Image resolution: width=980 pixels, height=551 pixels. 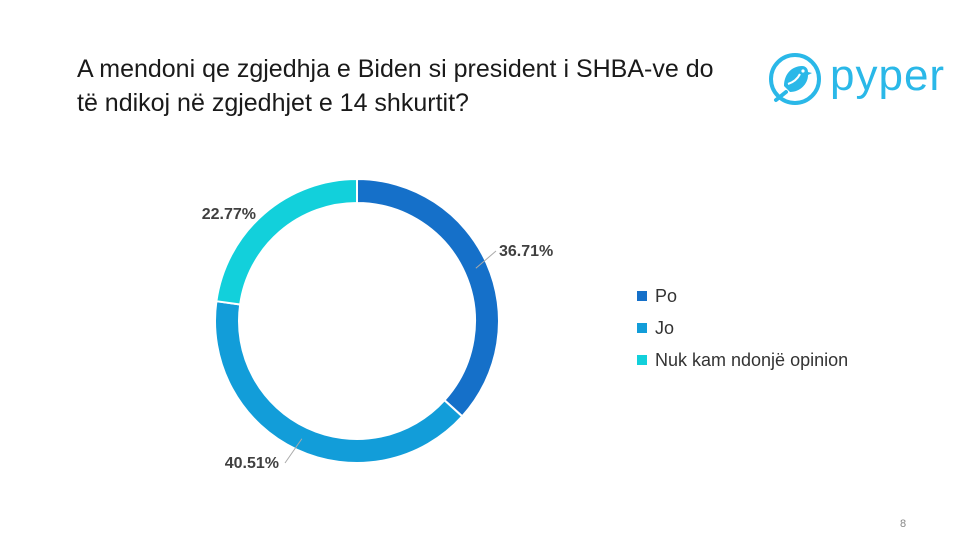 I want to click on legend-label: Nuk kam ndonjë opinion, so click(x=752, y=359).